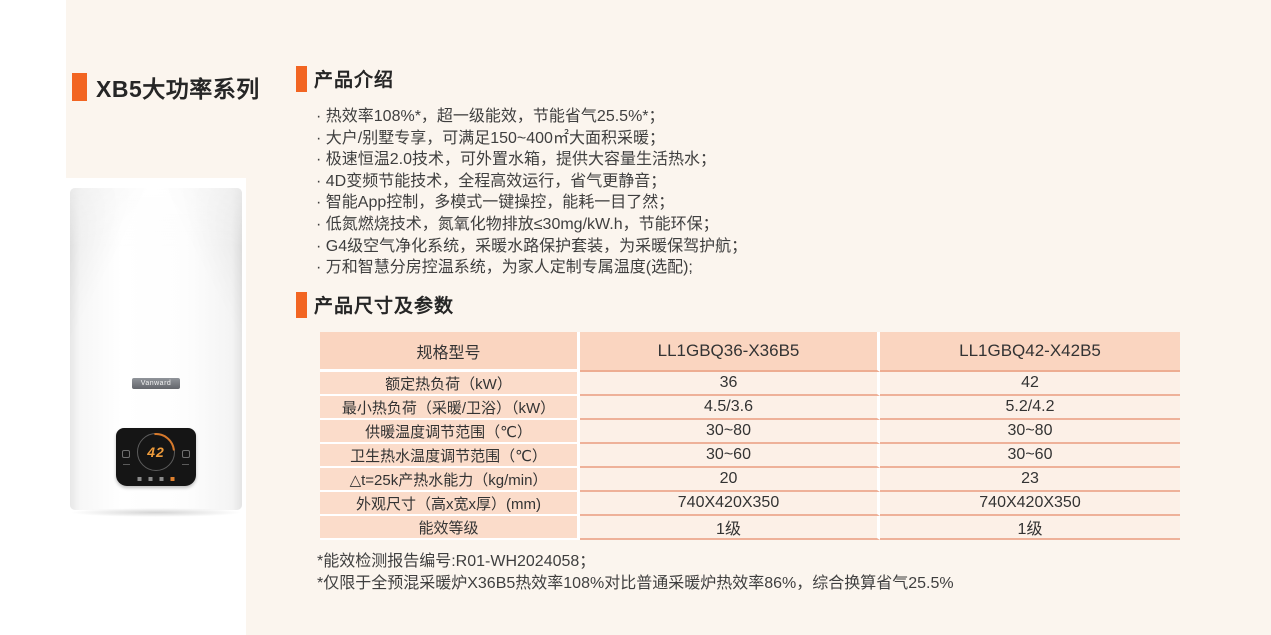 The image size is (1271, 635). What do you see at coordinates (450, 384) in the screenshot?
I see `spec-row-label: 额定热负荷（kW）` at bounding box center [450, 384].